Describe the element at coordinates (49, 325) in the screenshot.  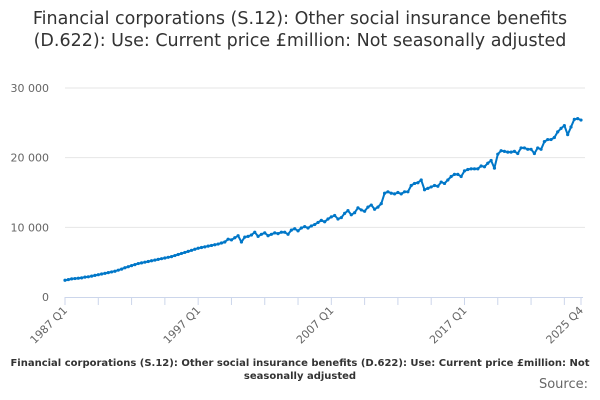
I see `x-tick-label: 1987 Q1` at that location.